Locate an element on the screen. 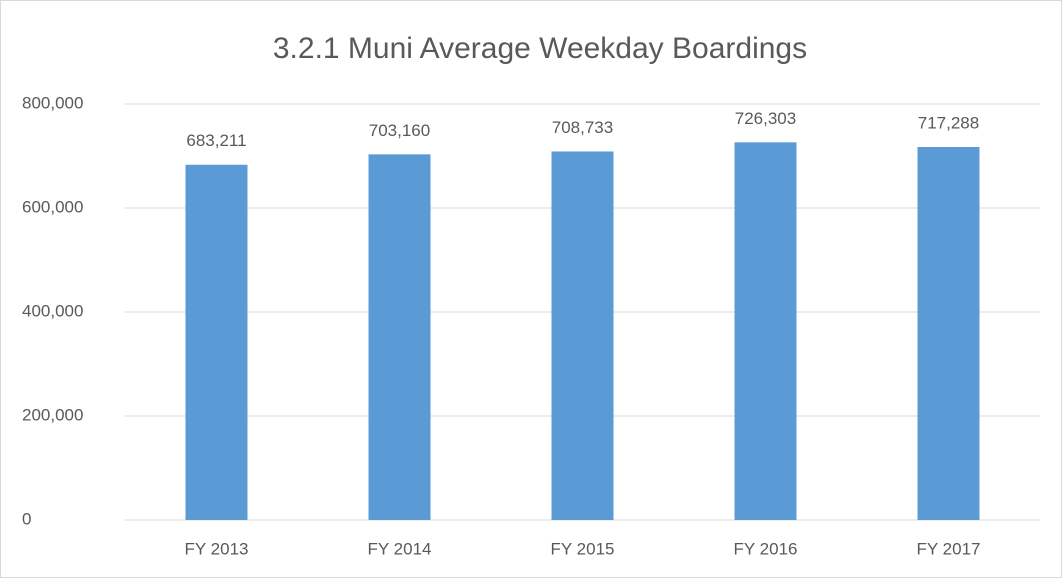  y-tick-label: 200,000 is located at coordinates (52, 414).